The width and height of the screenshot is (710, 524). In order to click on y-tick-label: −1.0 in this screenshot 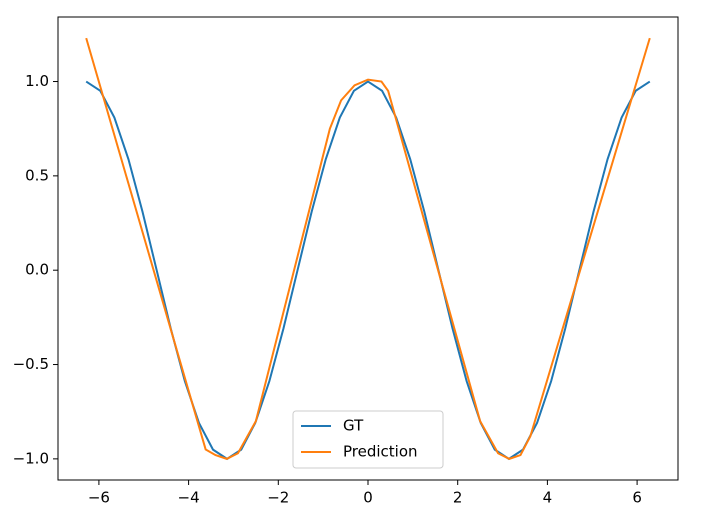, I will do `click(31, 458)`.